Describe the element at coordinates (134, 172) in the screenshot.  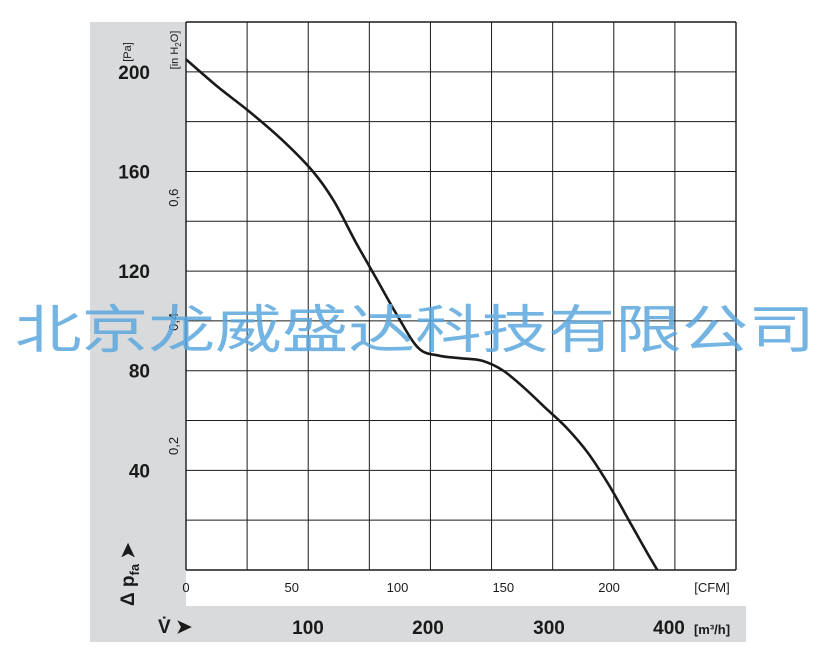
I see `y-tick-label: 160` at that location.